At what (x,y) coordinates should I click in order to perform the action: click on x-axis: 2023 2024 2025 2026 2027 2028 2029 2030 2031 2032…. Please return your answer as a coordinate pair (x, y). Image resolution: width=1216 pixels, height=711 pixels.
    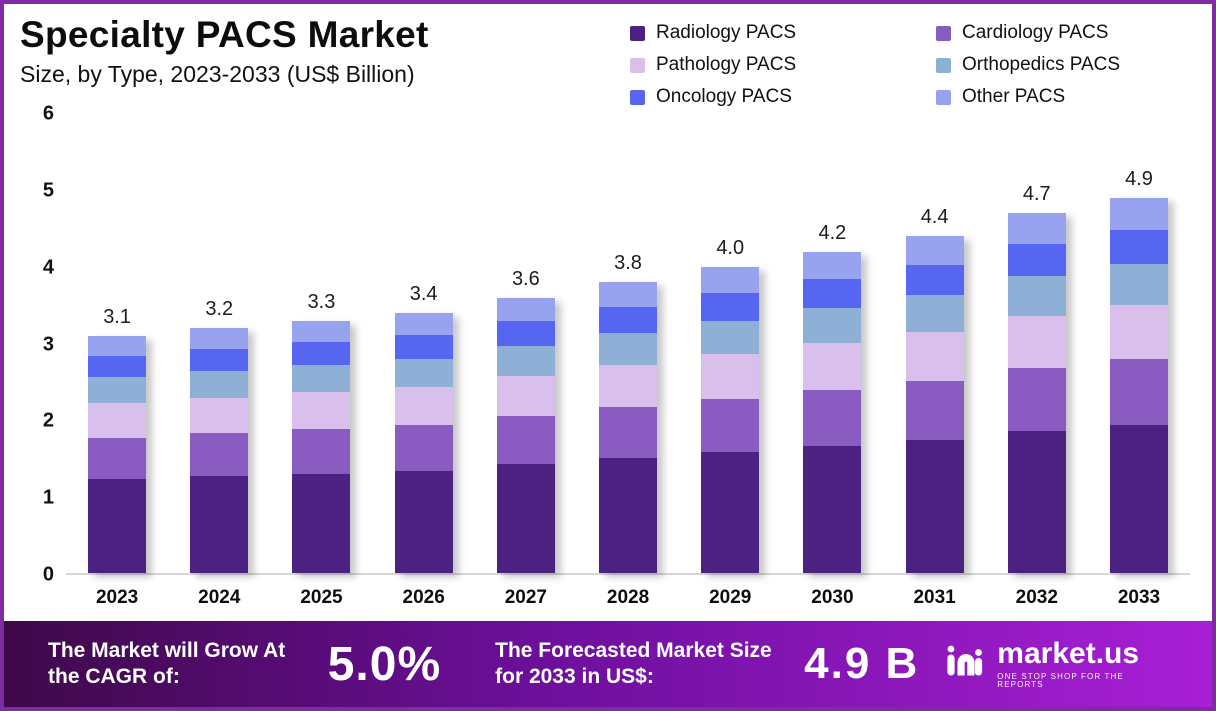
    Looking at the image, I should click on (628, 598).